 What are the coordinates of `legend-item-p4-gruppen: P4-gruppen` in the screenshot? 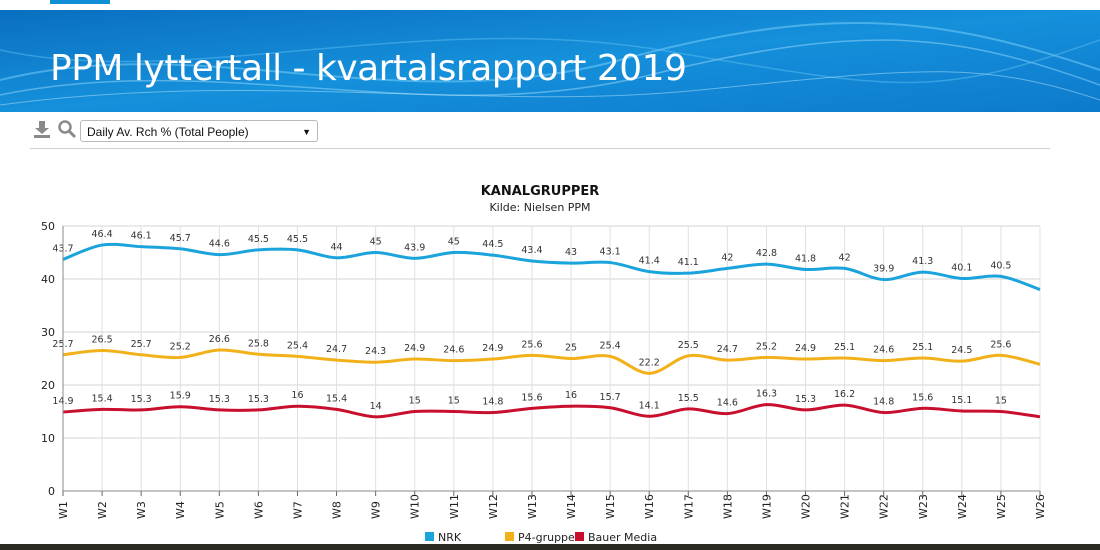 It's located at (543, 537).